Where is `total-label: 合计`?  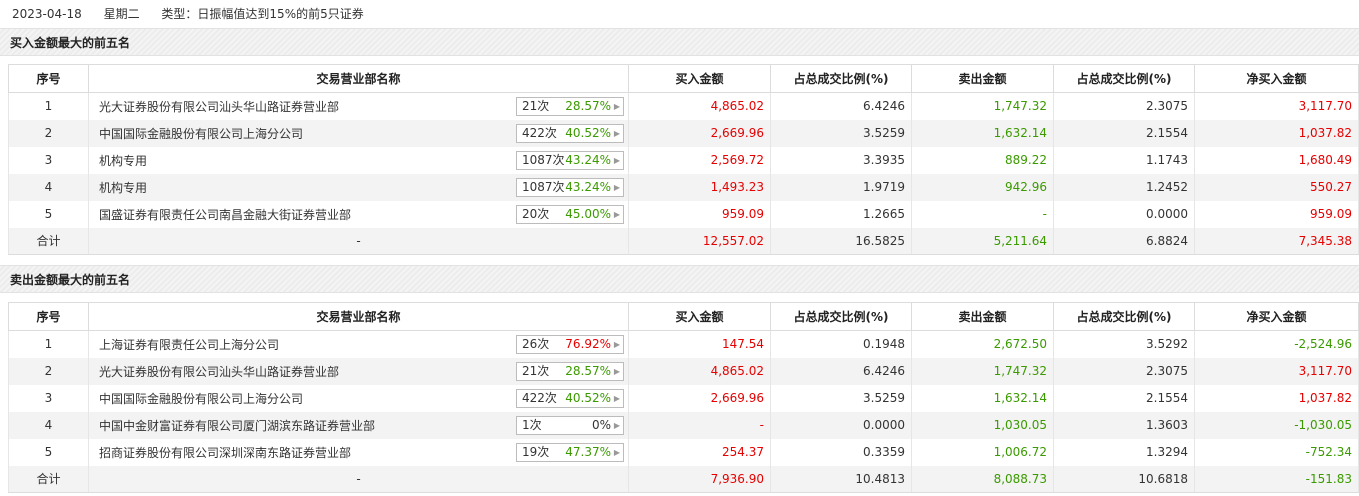 total-label: 合计 is located at coordinates (48, 241).